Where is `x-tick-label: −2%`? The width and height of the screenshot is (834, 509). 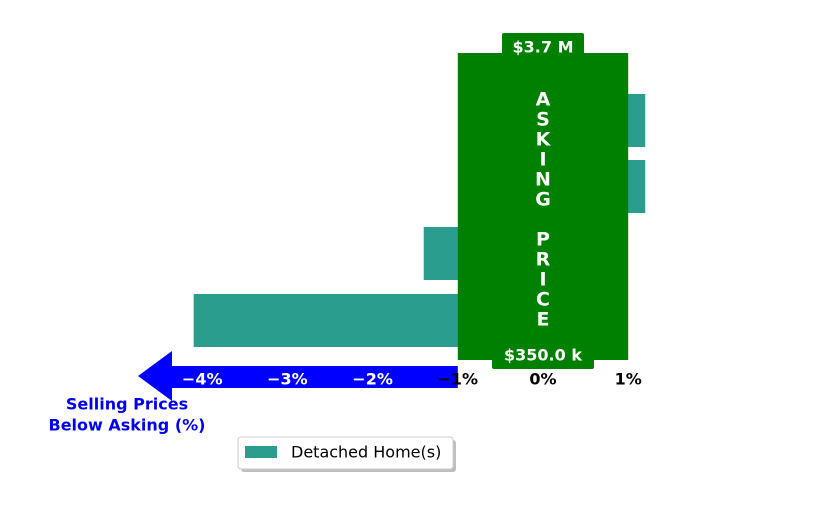 x-tick-label: −2% is located at coordinates (372, 379).